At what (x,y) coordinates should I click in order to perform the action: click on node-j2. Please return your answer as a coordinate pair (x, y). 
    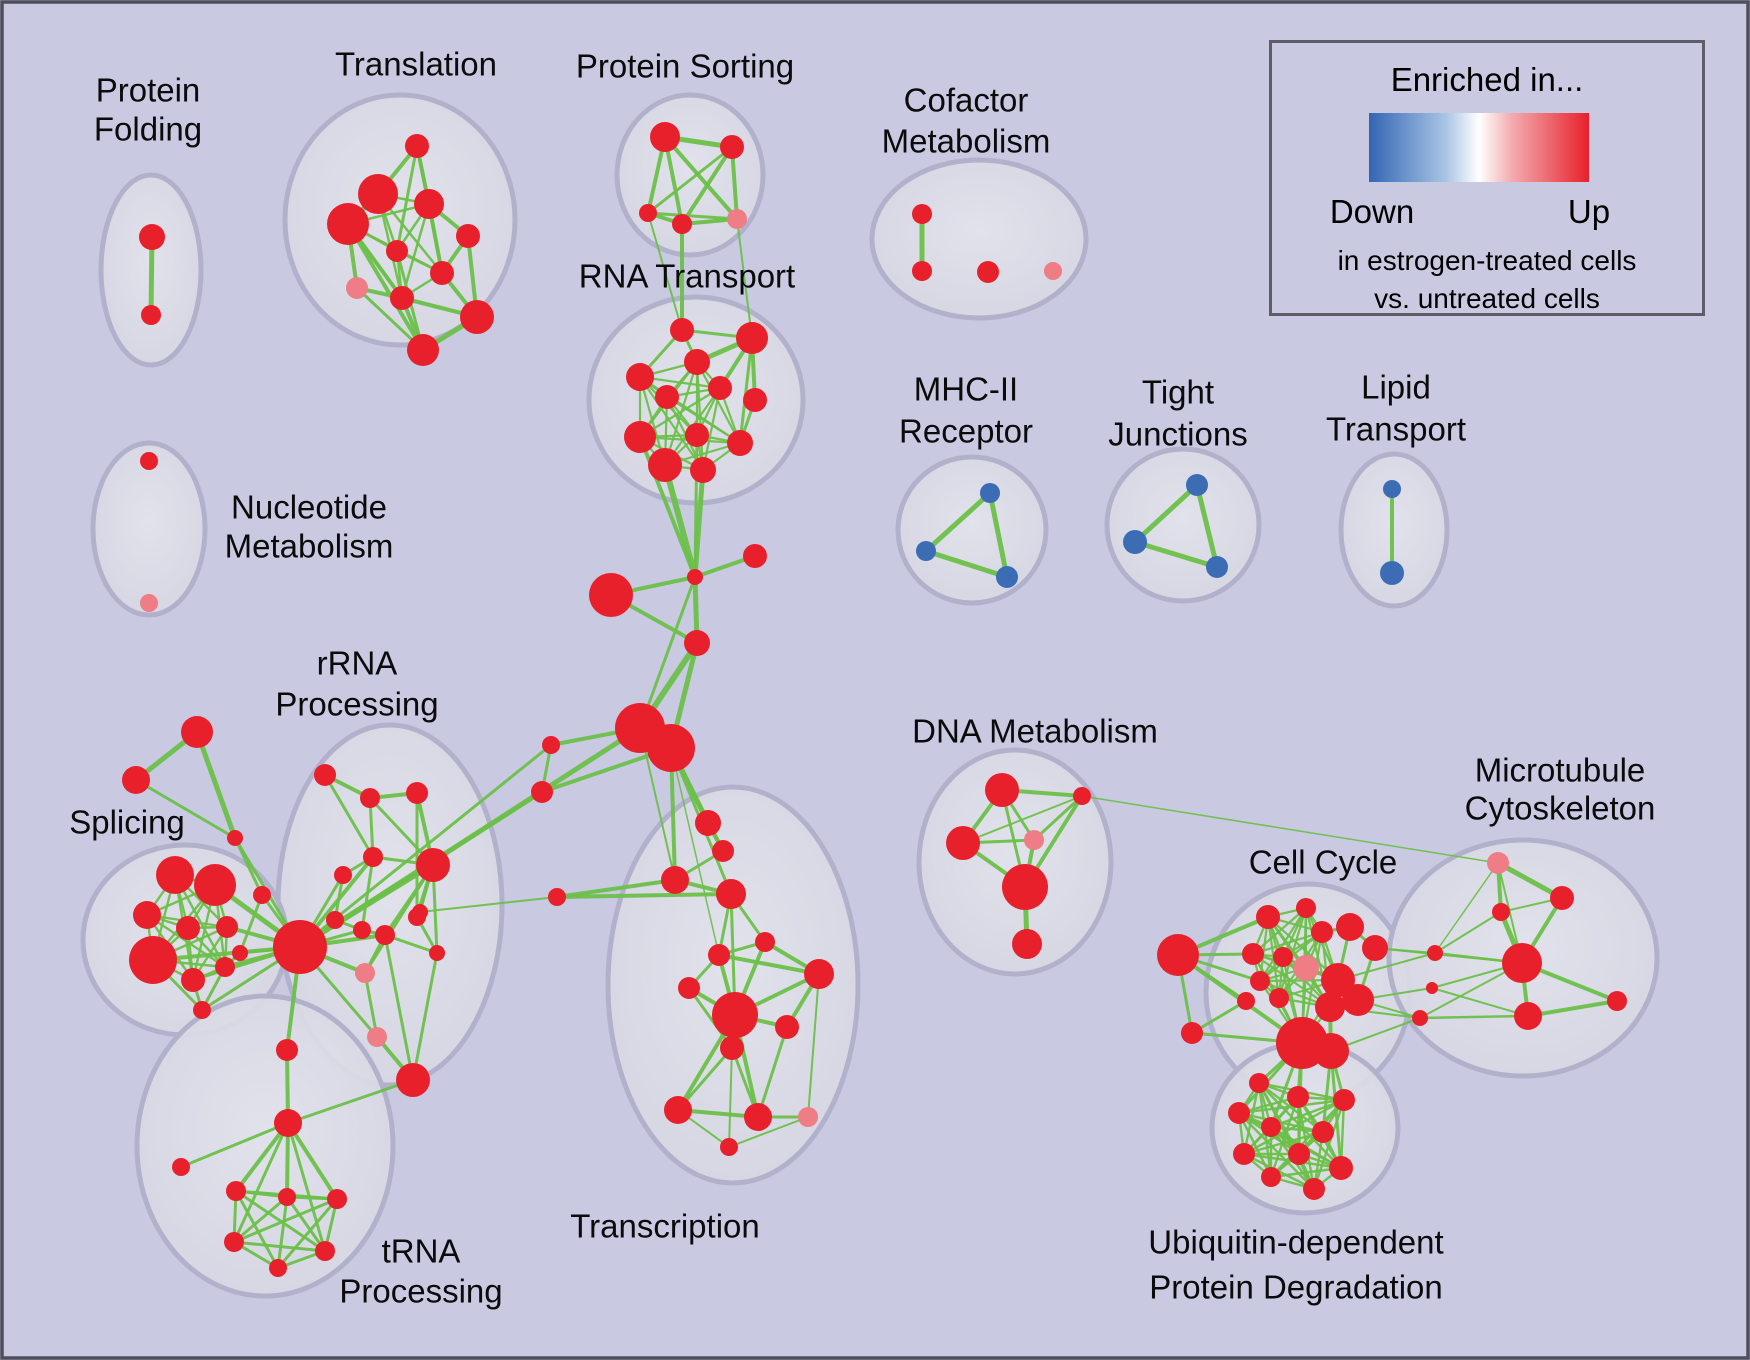
    Looking at the image, I should click on (1432, 988).